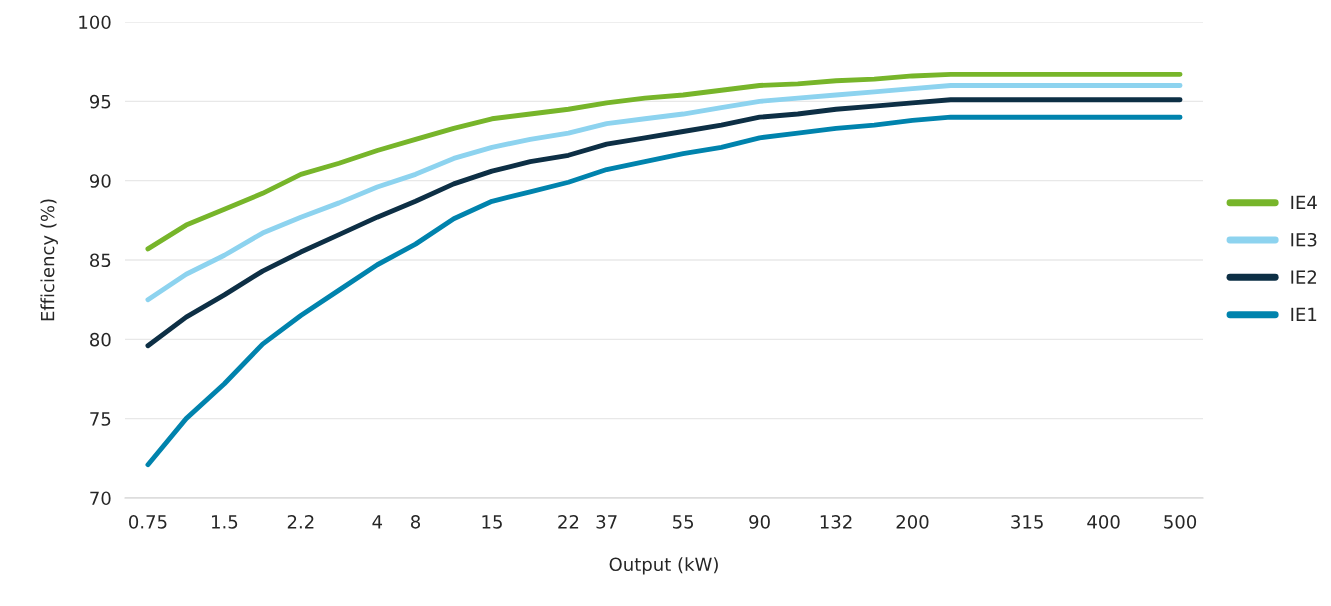 This screenshot has width=1331, height=606. I want to click on y-tick-label: 100, so click(95, 22).